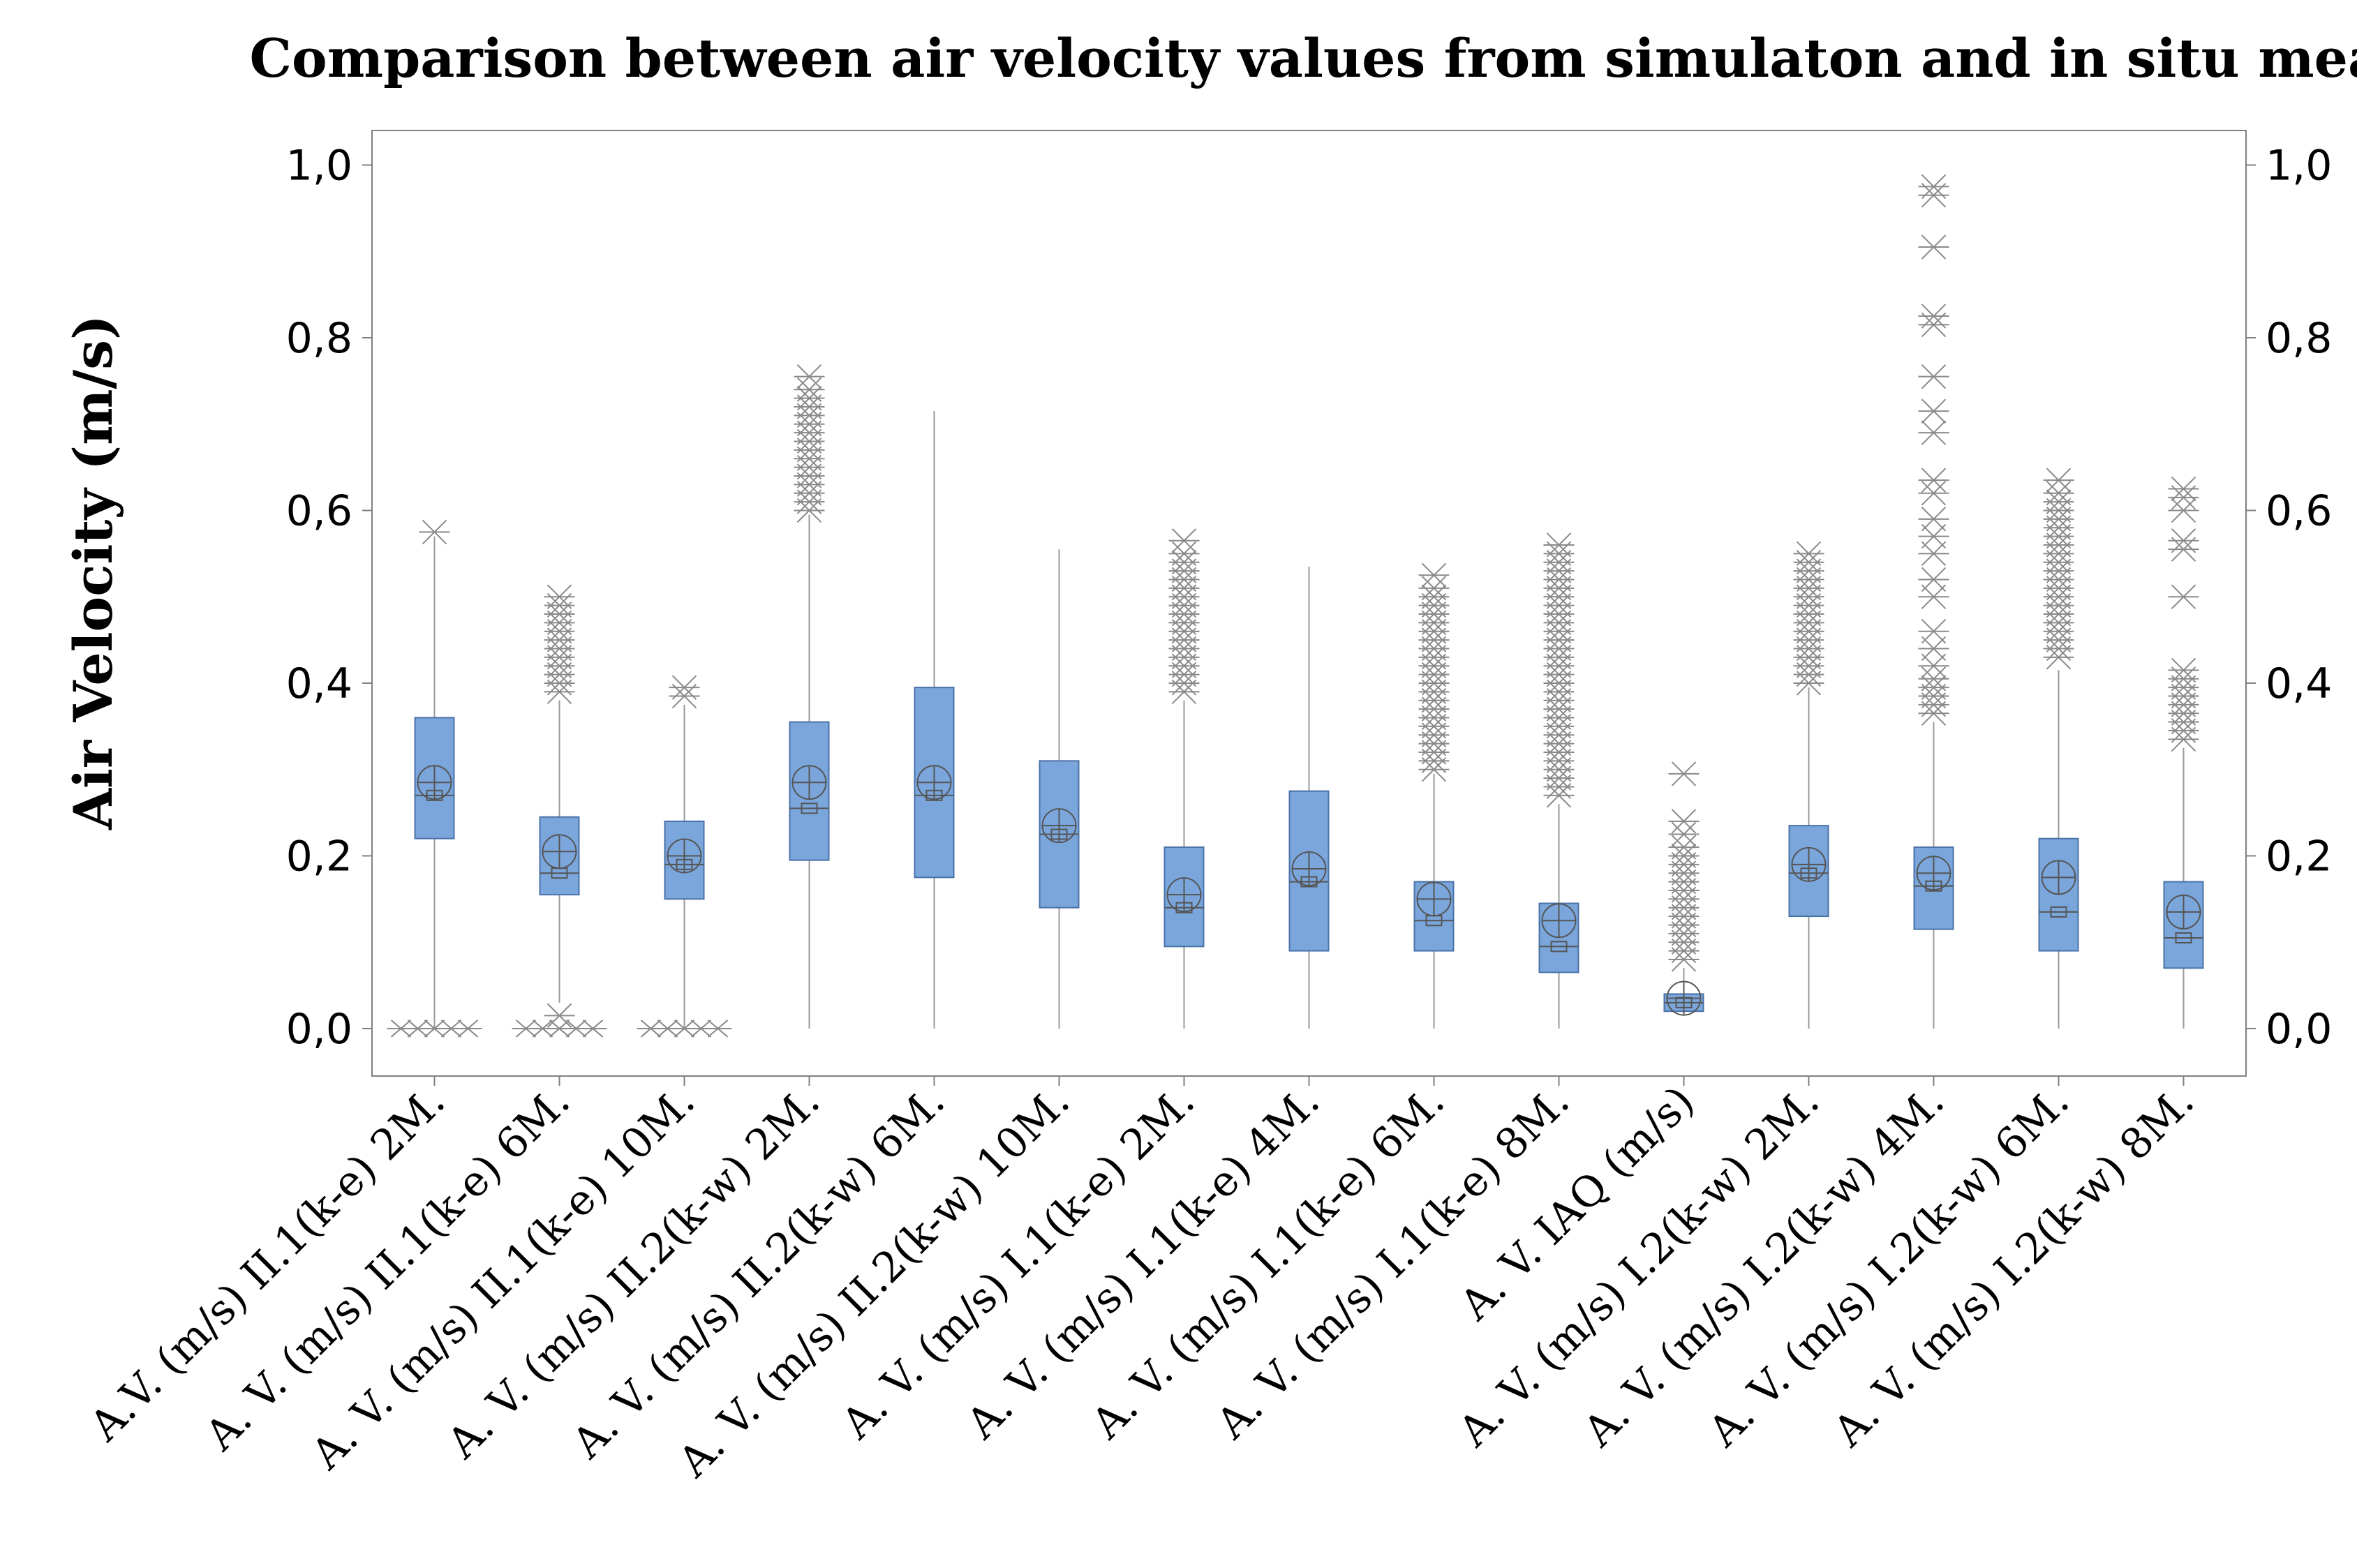 The image size is (2357, 1568). What do you see at coordinates (319, 856) in the screenshot?
I see `y-tick-label-left: 0,2` at bounding box center [319, 856].